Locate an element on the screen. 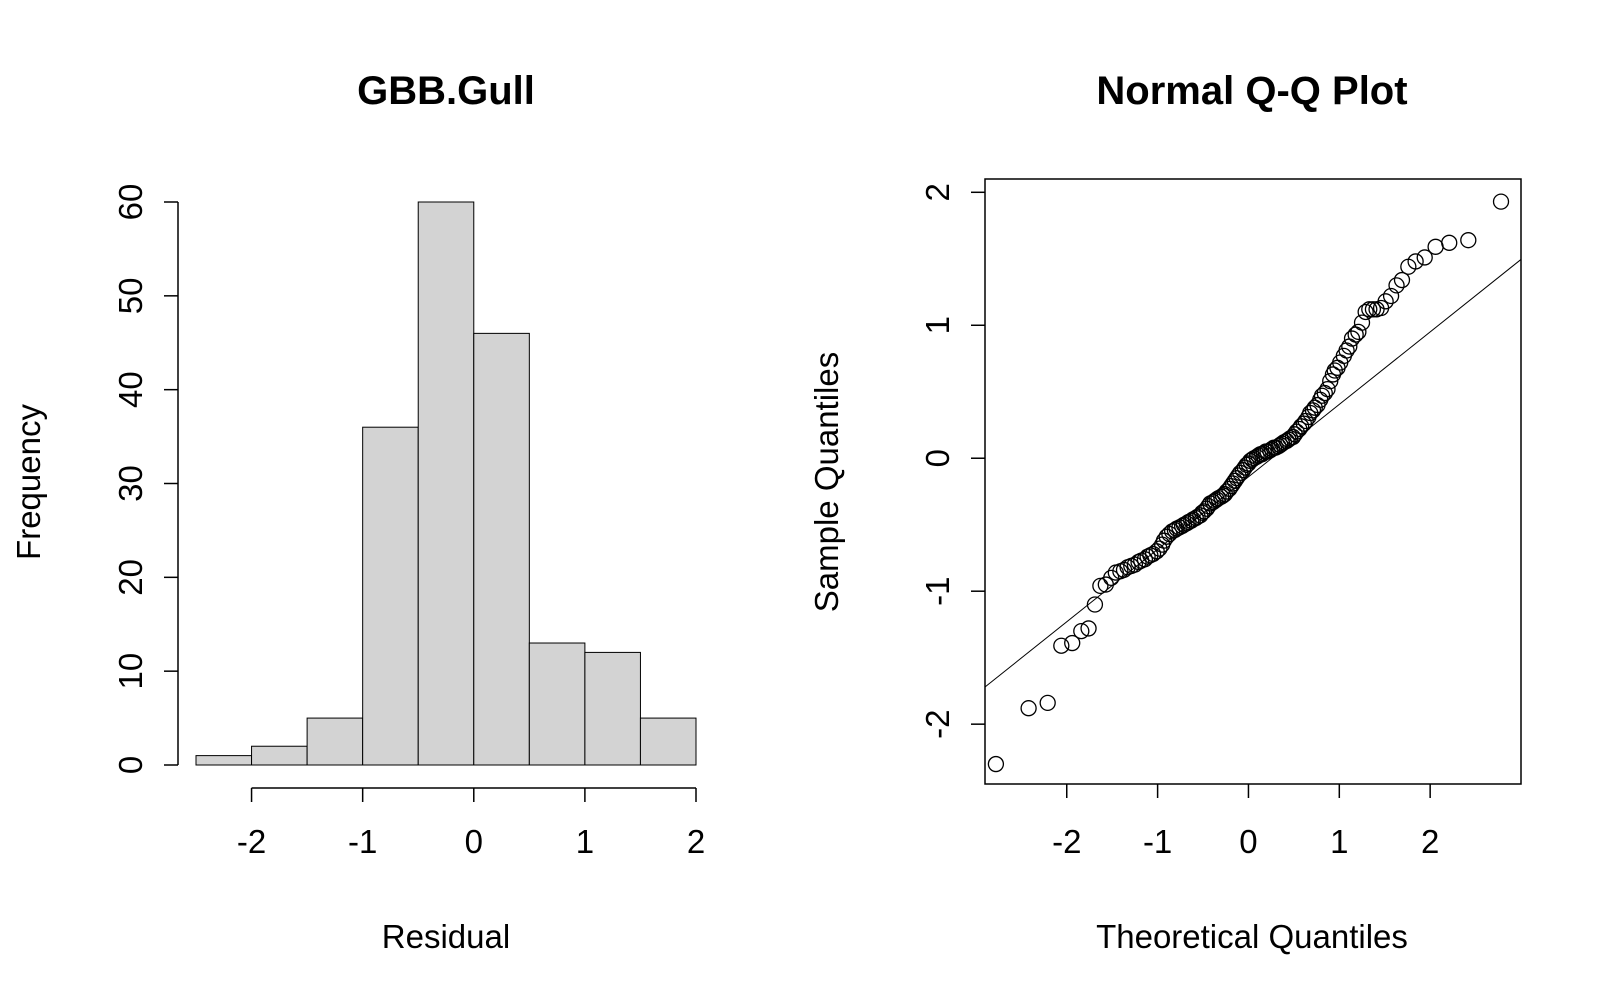 This screenshot has width=1600, height=1000. qq-y-axis: -2 -1 0 1 2 is located at coordinates (952, 461).